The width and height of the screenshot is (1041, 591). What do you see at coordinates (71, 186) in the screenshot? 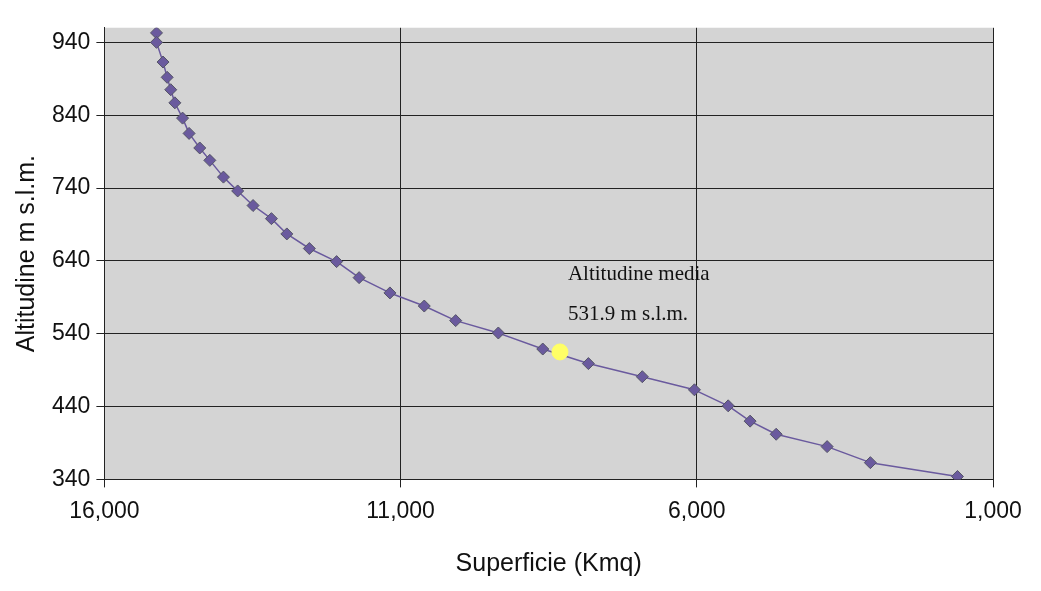
I see `y-tick-label: 740` at bounding box center [71, 186].